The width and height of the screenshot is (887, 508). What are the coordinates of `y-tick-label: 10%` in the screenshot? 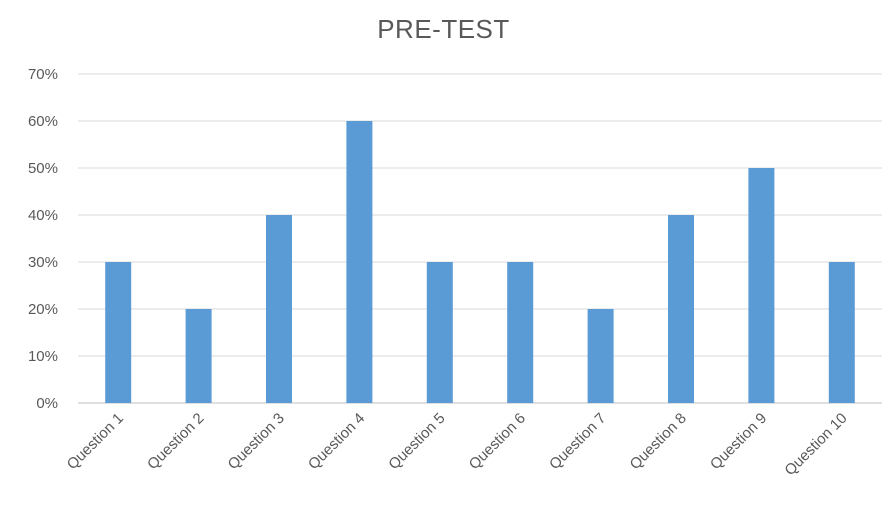 It's located at (43, 356).